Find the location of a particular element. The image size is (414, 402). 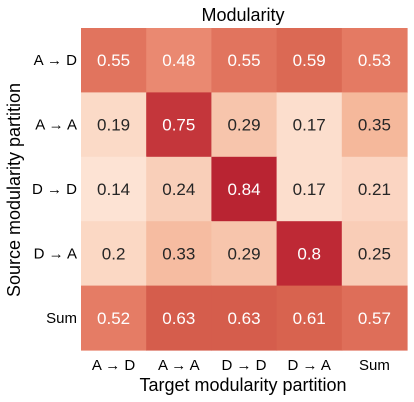

cell-value-label: 0.35 is located at coordinates (374, 125).